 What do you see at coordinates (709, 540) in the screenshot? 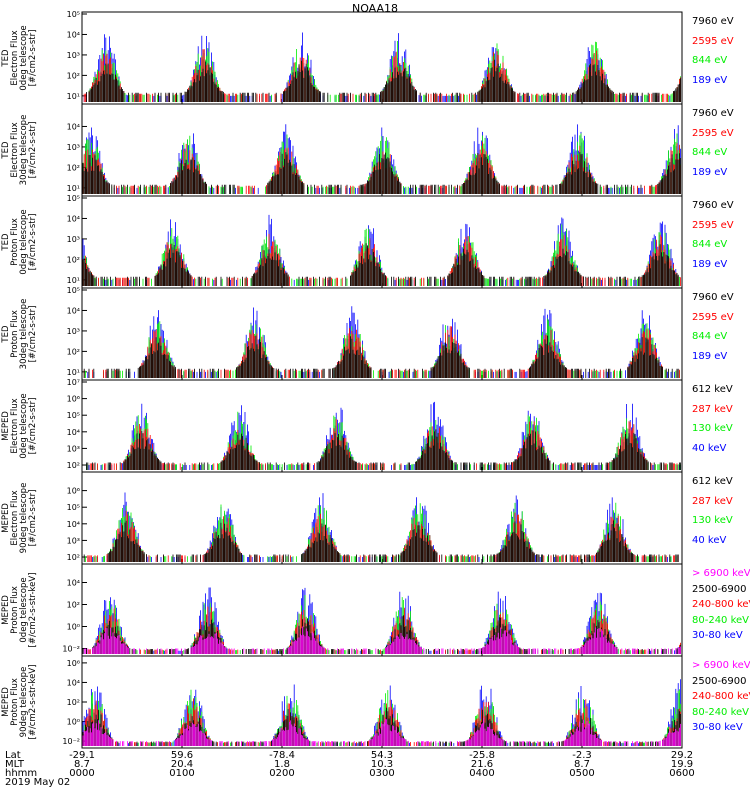
I see `legend-entry: 40 keV` at bounding box center [709, 540].